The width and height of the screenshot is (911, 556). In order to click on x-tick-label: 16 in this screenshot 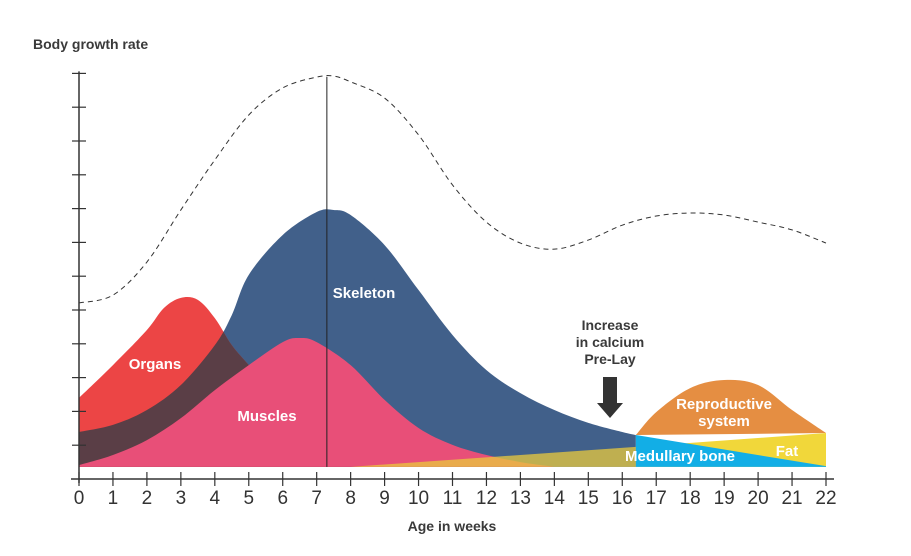, I will do `click(622, 498)`.